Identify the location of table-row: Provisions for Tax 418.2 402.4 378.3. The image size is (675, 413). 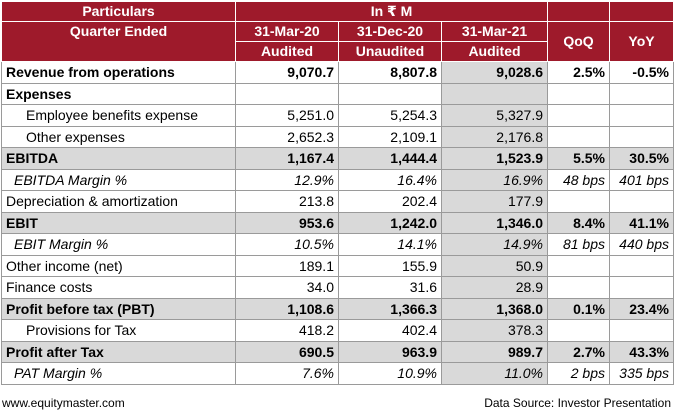
(337, 330).